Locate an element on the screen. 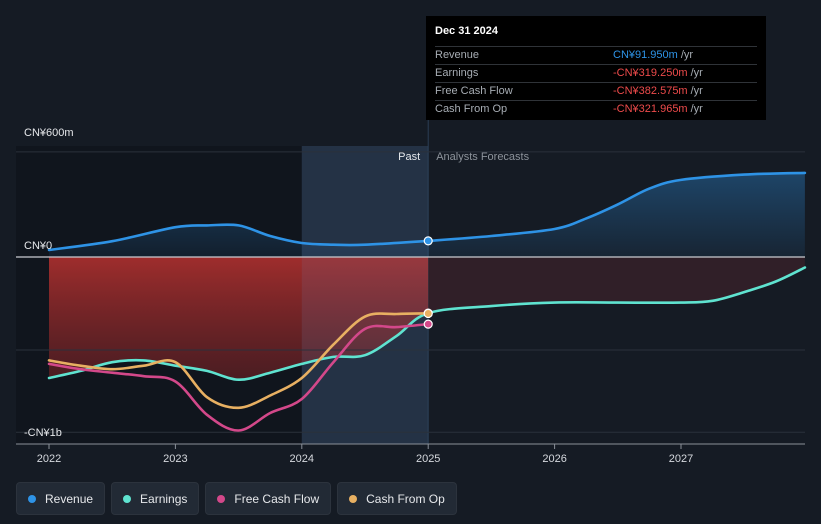  x-tick-label: 2026 is located at coordinates (554, 459).